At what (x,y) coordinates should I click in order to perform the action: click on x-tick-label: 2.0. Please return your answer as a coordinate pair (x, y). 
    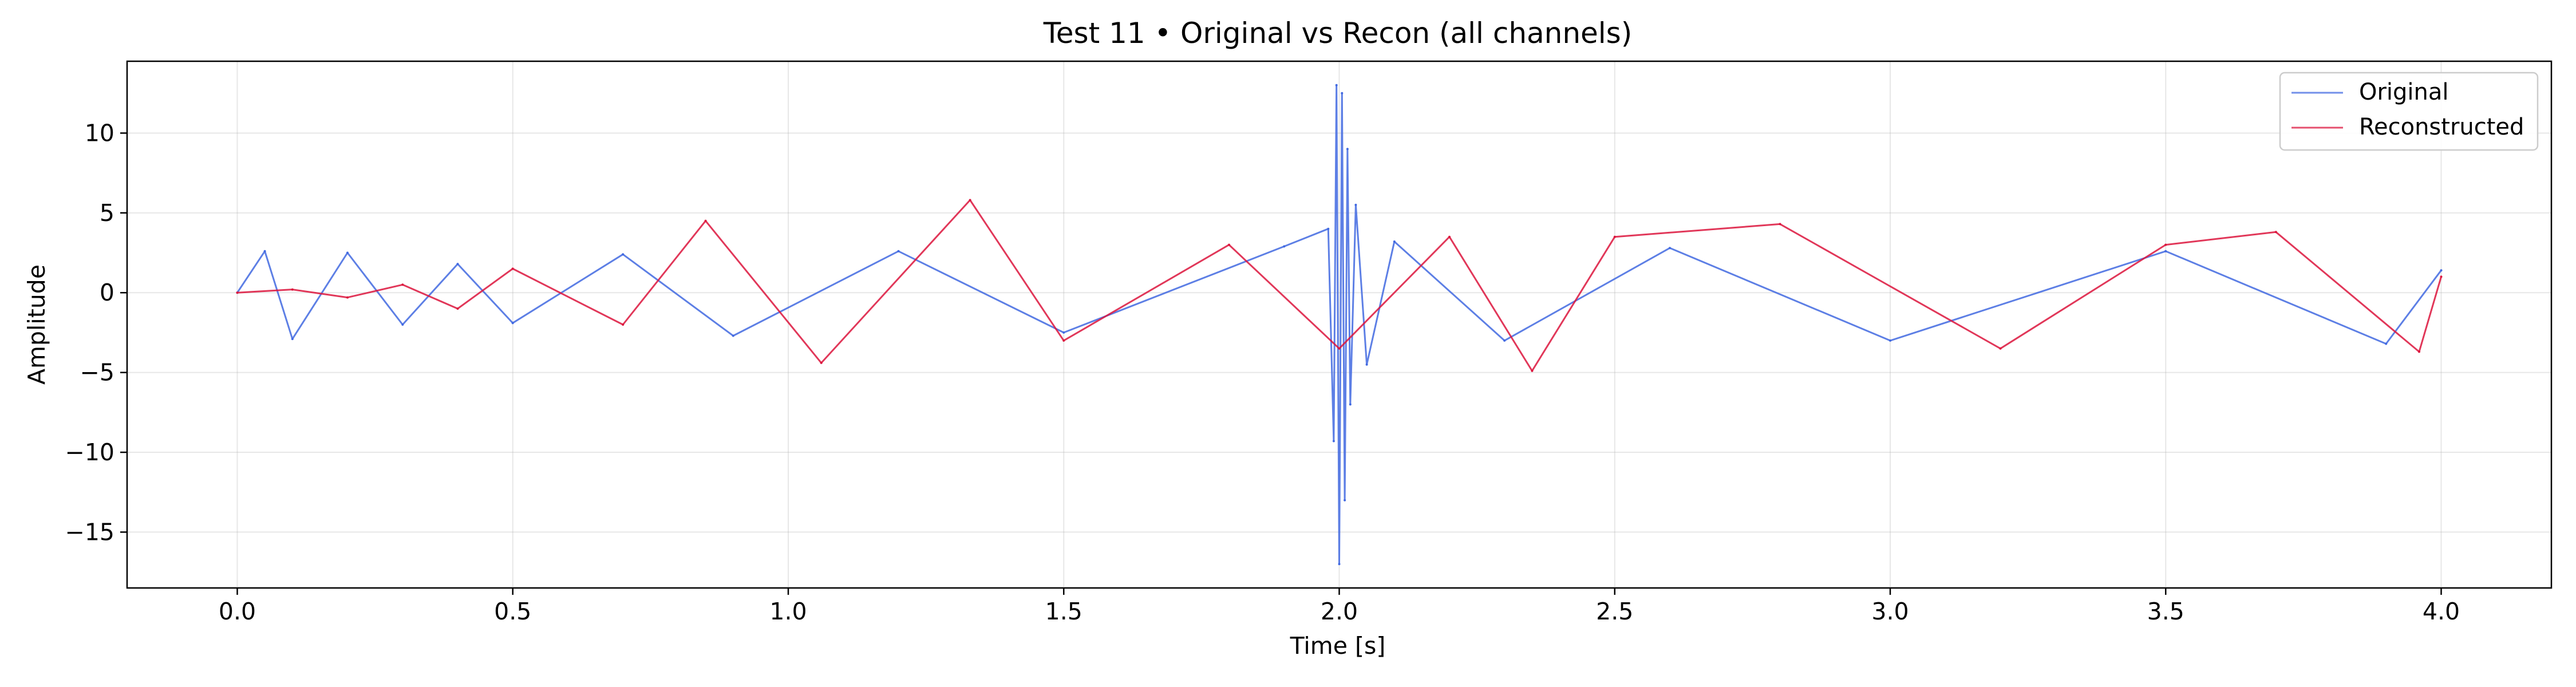
    Looking at the image, I should click on (1339, 611).